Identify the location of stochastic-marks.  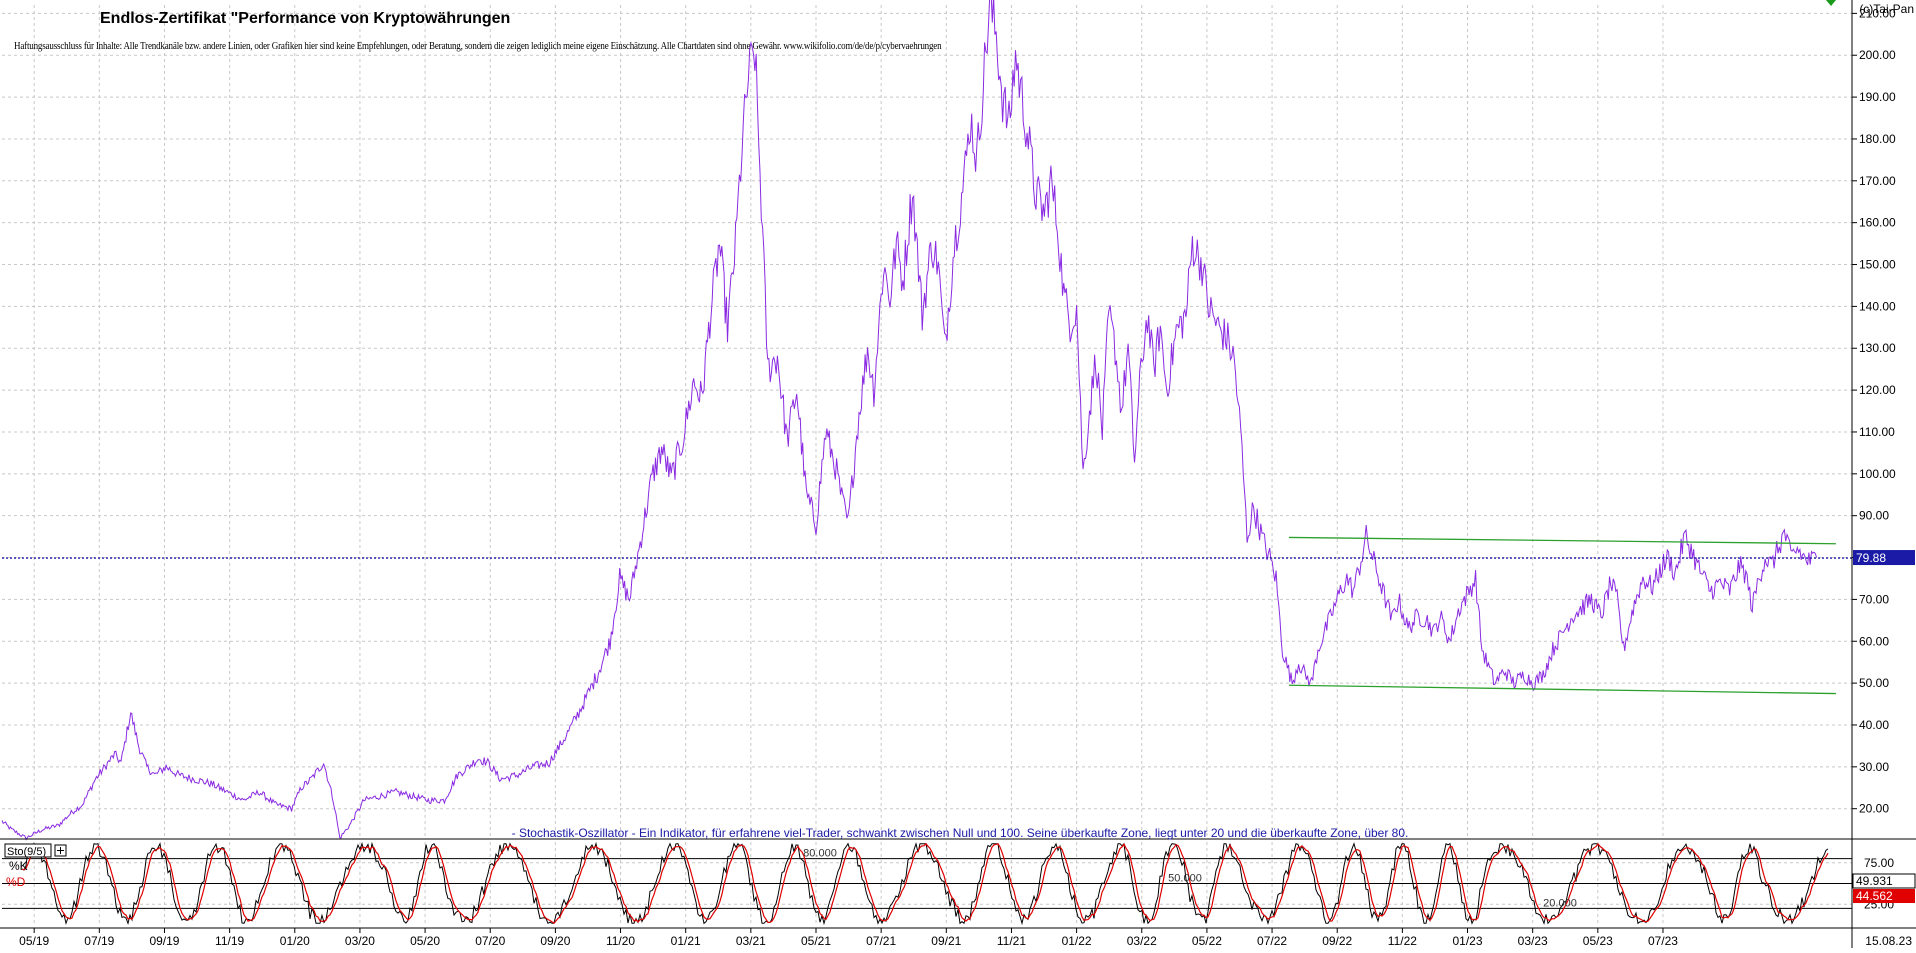
(925, 883).